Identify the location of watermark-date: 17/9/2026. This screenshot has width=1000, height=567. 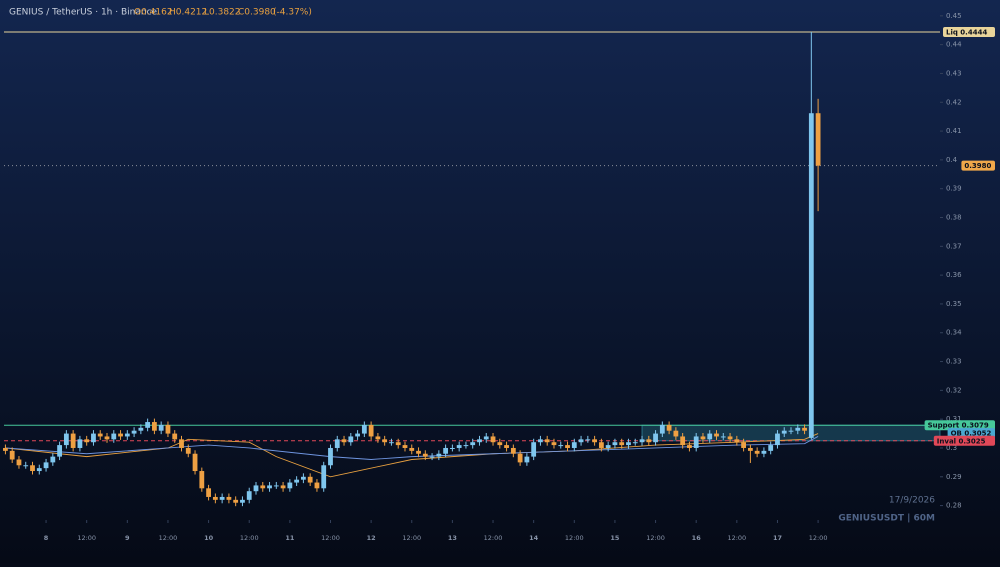
(912, 501).